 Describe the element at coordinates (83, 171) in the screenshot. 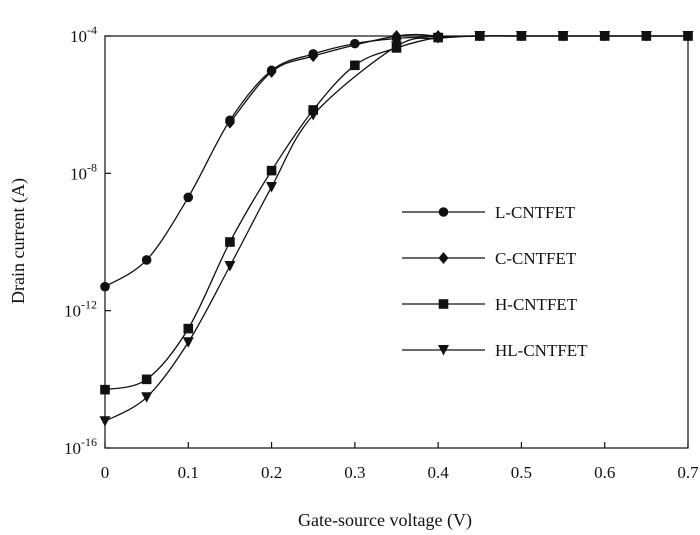

I see `y-tick-label: 10⁻⁸` at that location.